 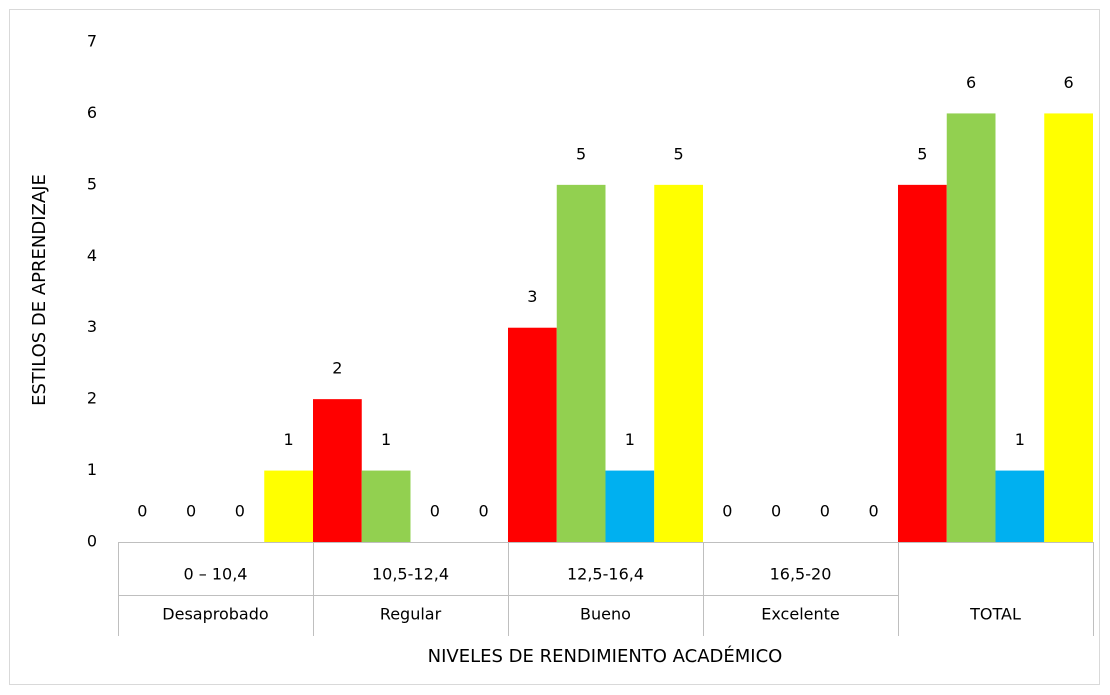 I want to click on y-tick-label: 1, so click(x=92, y=469).